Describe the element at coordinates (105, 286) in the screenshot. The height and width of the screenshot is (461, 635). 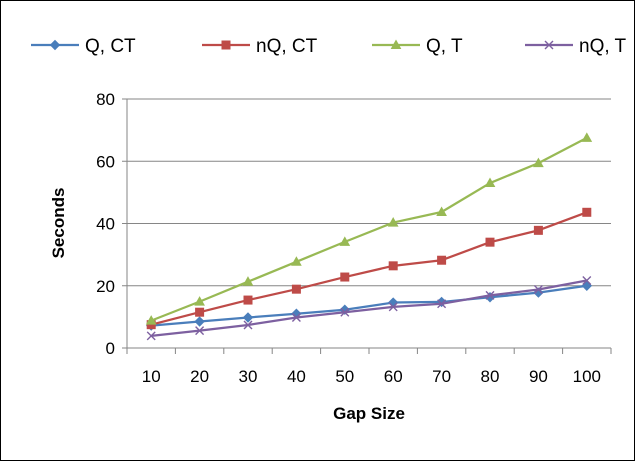
I see `y-tick-label: 20` at that location.